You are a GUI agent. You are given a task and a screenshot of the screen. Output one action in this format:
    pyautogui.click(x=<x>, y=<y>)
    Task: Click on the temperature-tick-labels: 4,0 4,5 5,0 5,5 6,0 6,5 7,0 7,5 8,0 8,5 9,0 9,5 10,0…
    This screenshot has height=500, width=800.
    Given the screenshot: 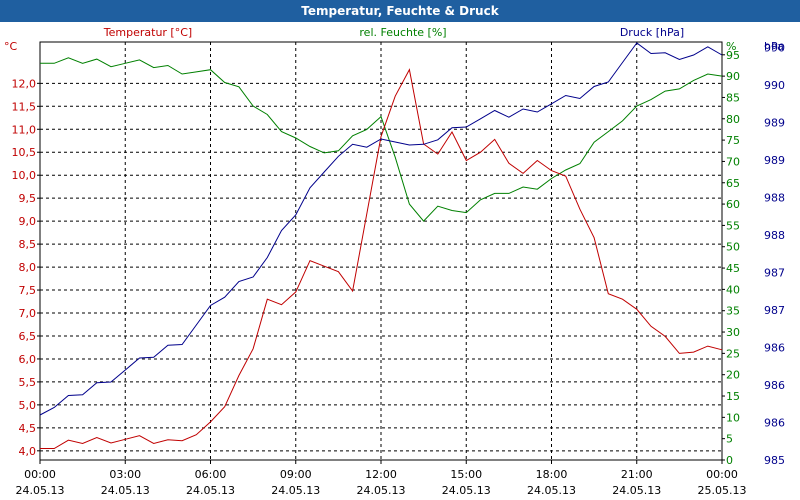 What is the action you would take?
    pyautogui.click(x=26, y=267)
    